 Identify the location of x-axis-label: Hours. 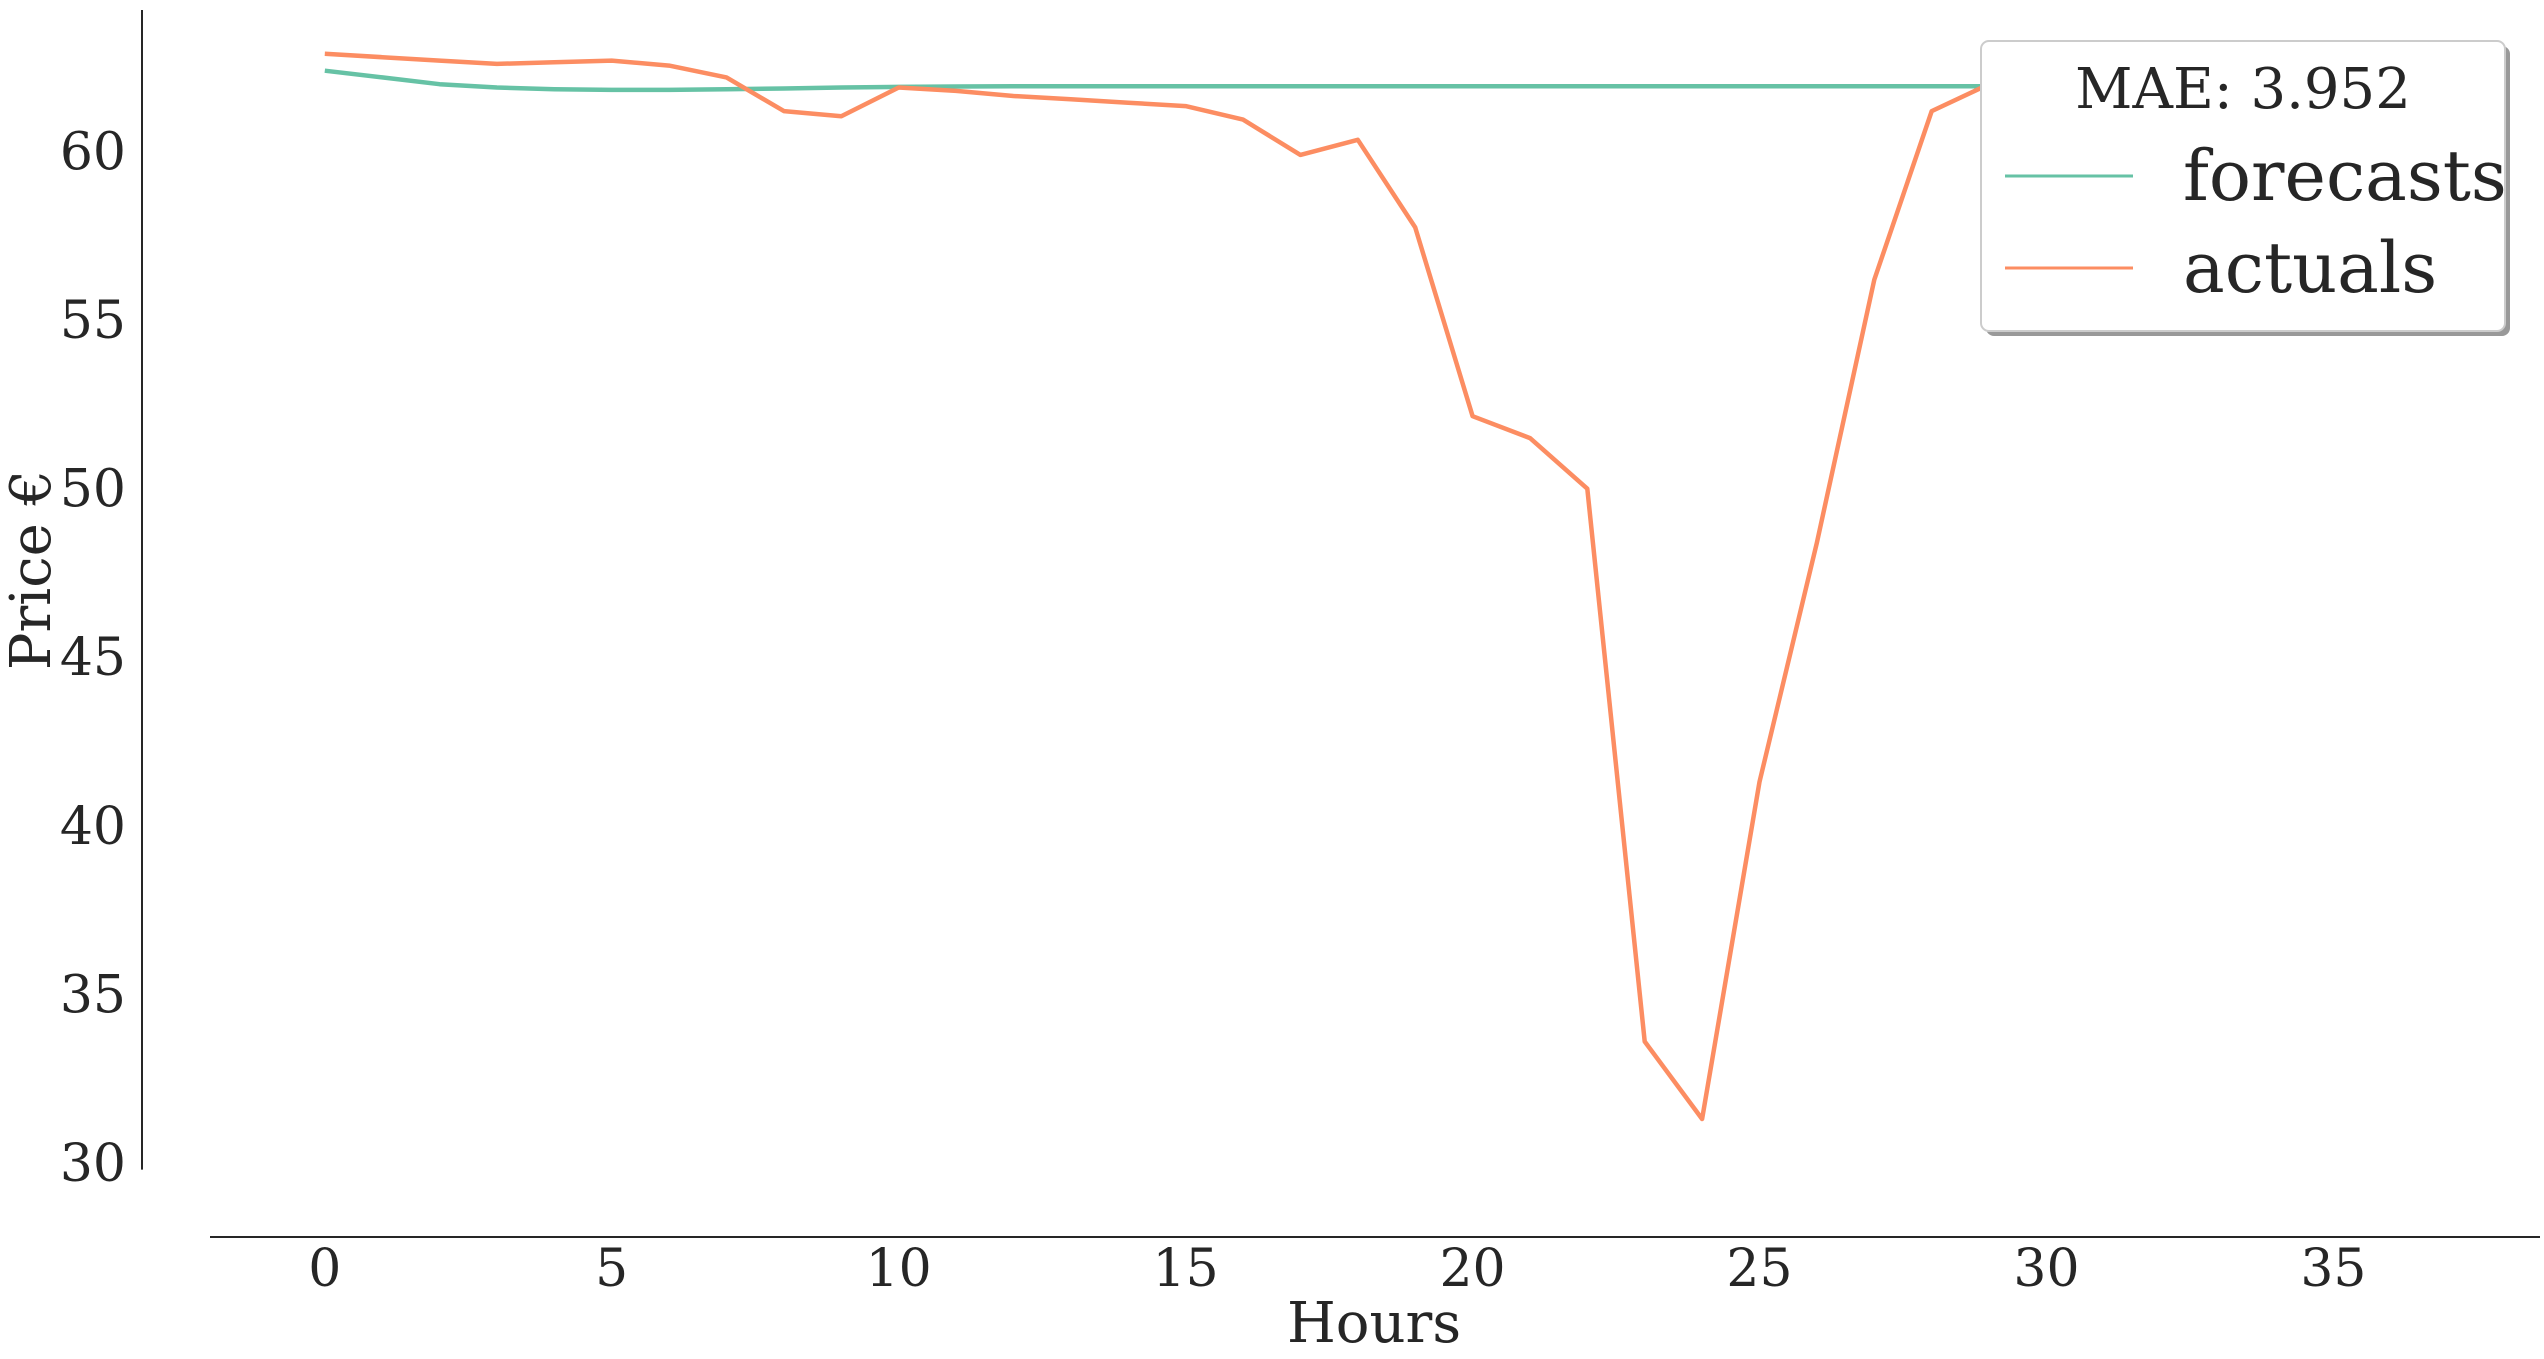
(1374, 1323).